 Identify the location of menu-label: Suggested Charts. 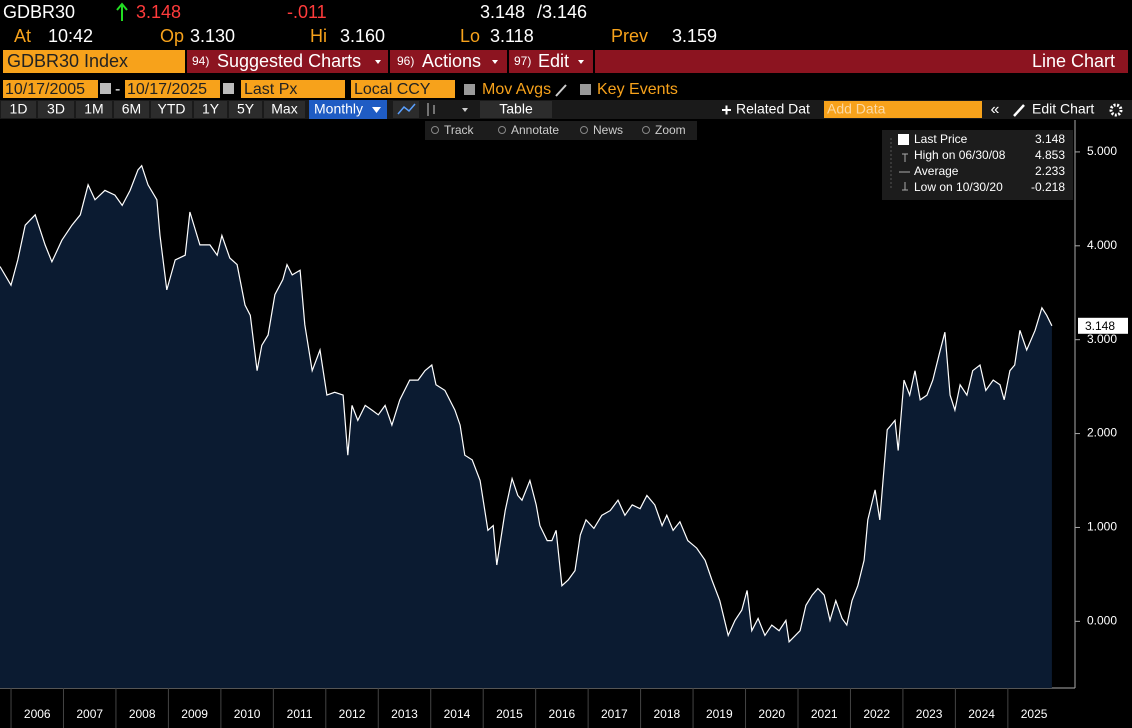
(289, 61).